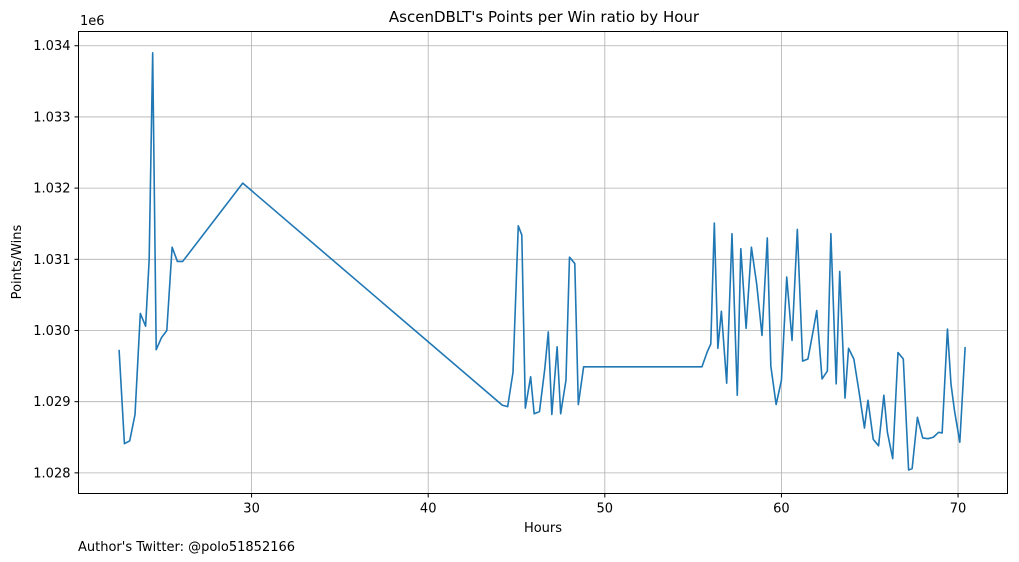 Image resolution: width=1019 pixels, height=562 pixels. Describe the element at coordinates (51, 117) in the screenshot. I see `y-tick-label: 1.033` at that location.